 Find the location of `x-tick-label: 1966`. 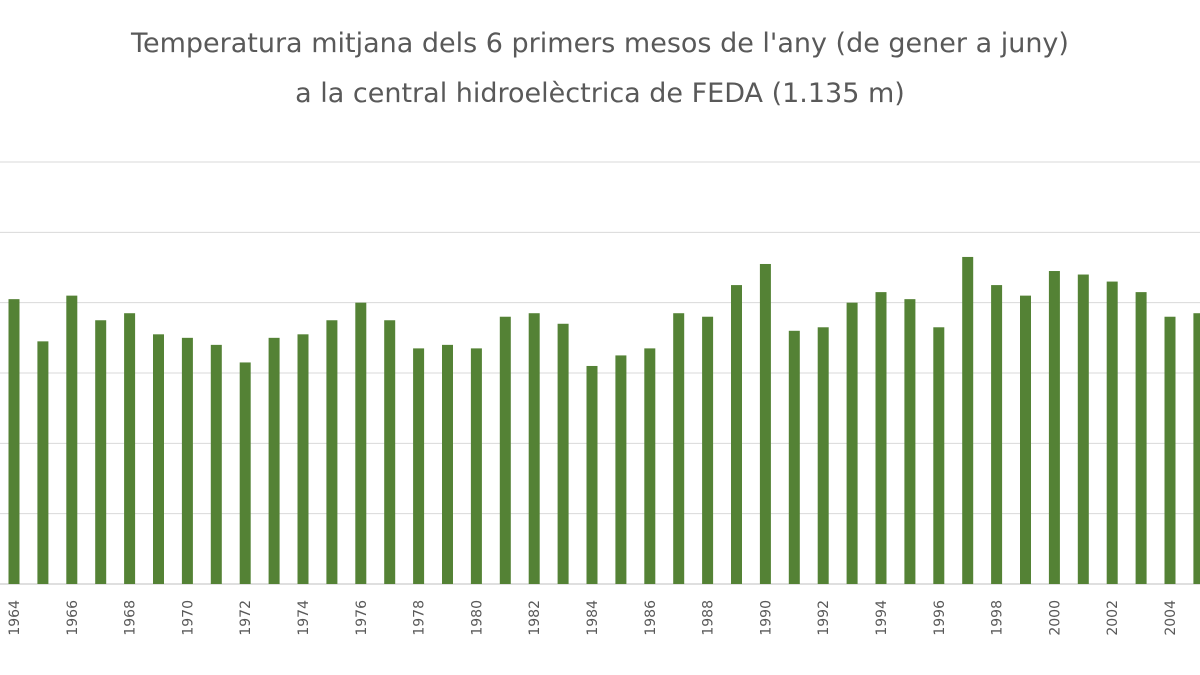

x-tick-label: 1966 is located at coordinates (73, 618).